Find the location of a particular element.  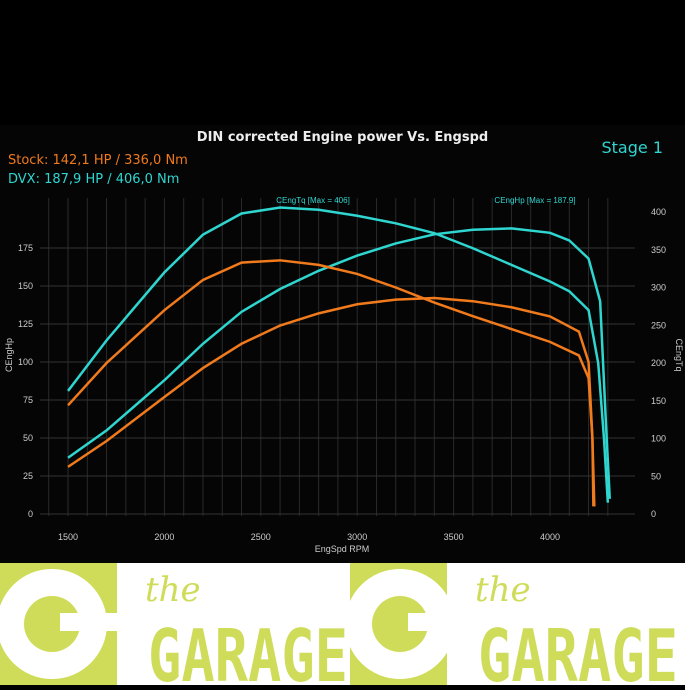

y2-tick-label: 200 is located at coordinates (658, 363).